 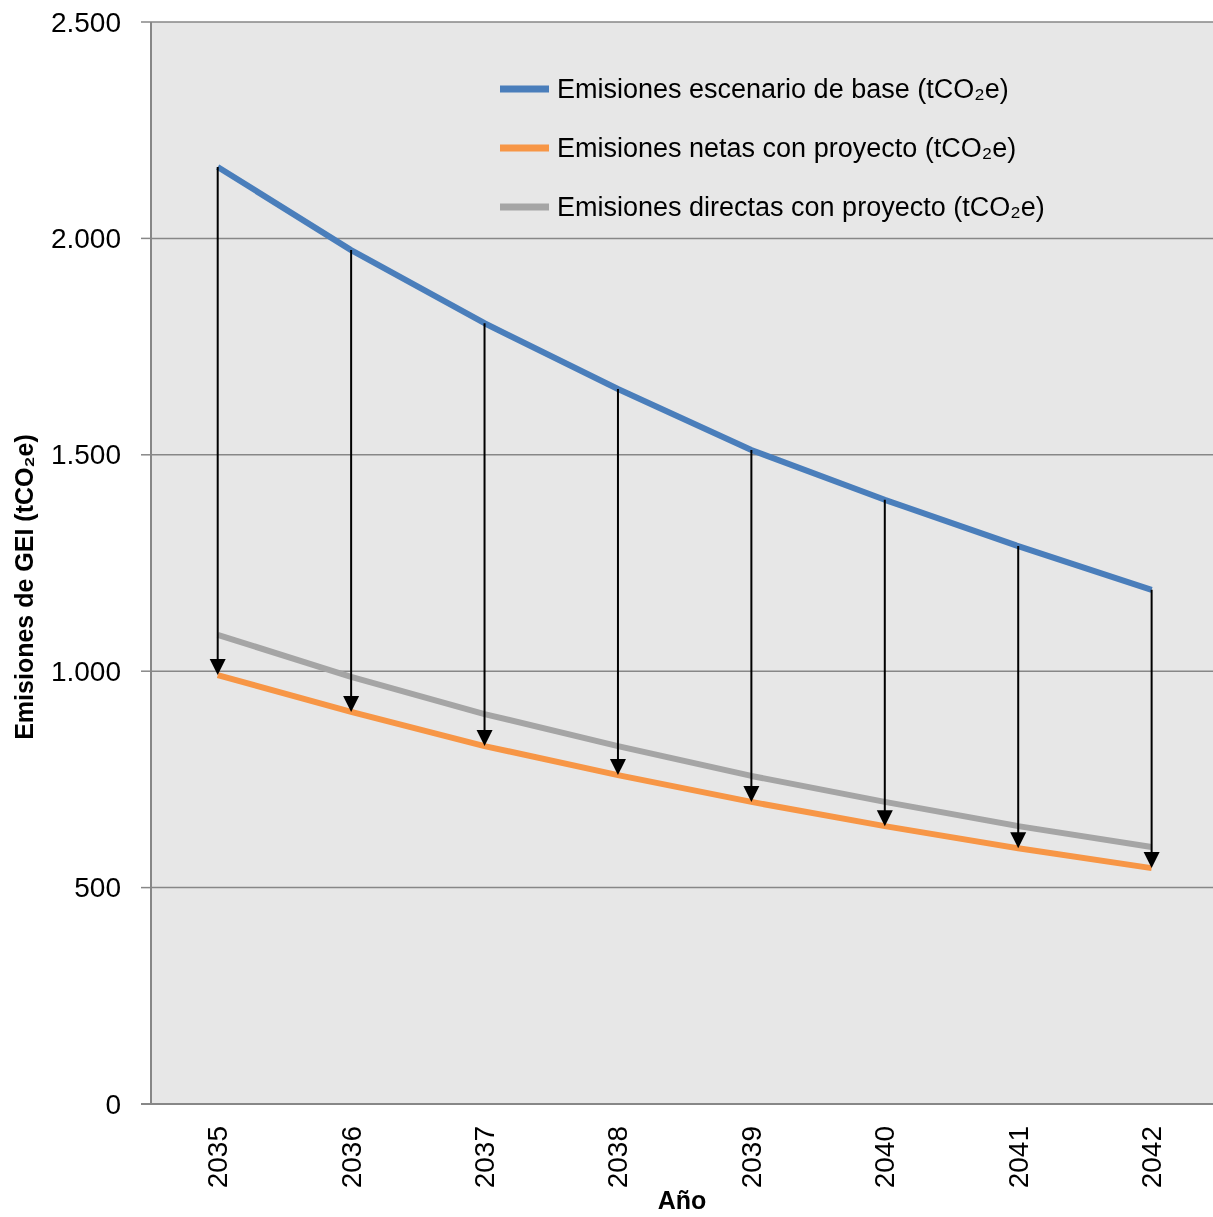 What do you see at coordinates (97, 888) in the screenshot?
I see `y-tick-label: 500` at bounding box center [97, 888].